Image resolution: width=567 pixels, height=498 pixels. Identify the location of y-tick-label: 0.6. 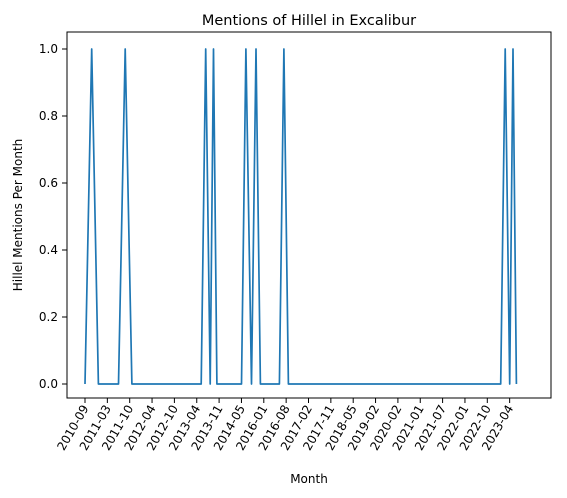
(48, 183).